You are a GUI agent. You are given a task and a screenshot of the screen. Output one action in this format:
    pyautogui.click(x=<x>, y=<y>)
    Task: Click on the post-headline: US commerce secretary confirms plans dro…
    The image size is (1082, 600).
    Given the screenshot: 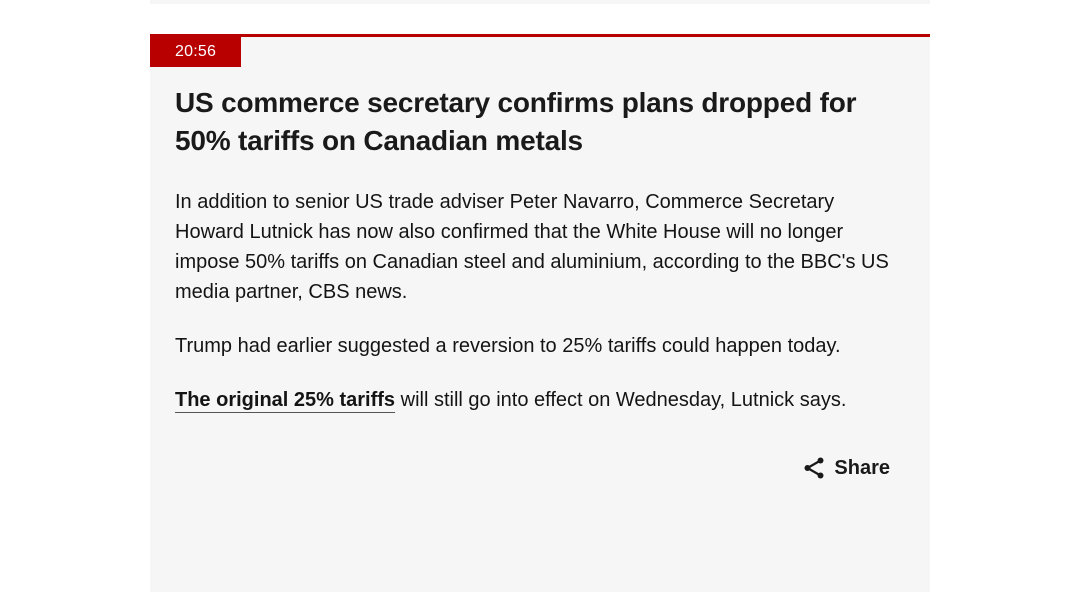 What is the action you would take?
    pyautogui.click(x=516, y=121)
    